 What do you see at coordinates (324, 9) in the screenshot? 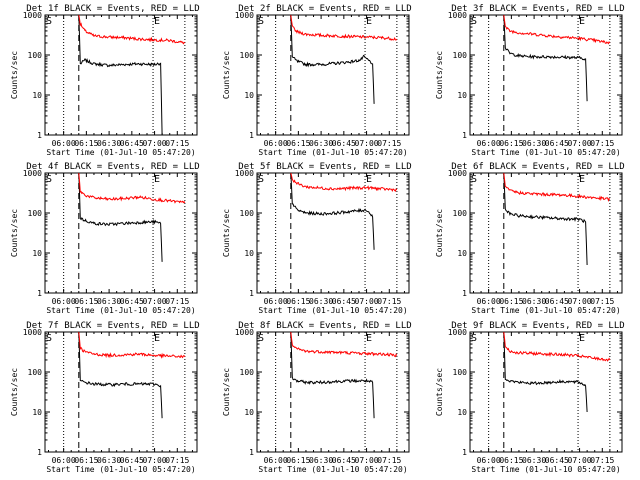
I see `panel-title: Det 2f BLACK = Events, RED = LLD` at bounding box center [324, 9].